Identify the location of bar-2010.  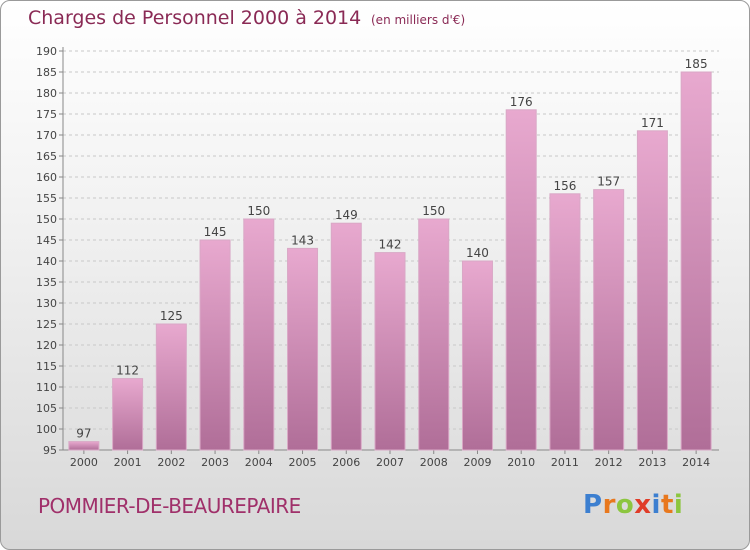
(521, 280).